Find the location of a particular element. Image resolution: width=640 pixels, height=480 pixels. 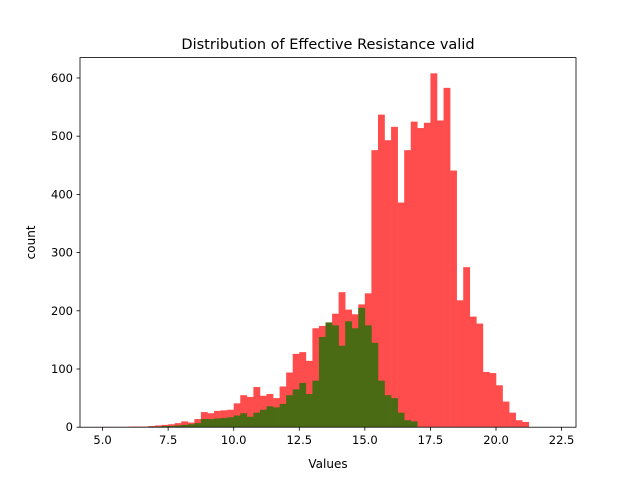

y-axis-ticks: 0 100 200 300 400 500 600 is located at coordinates (65, 252).